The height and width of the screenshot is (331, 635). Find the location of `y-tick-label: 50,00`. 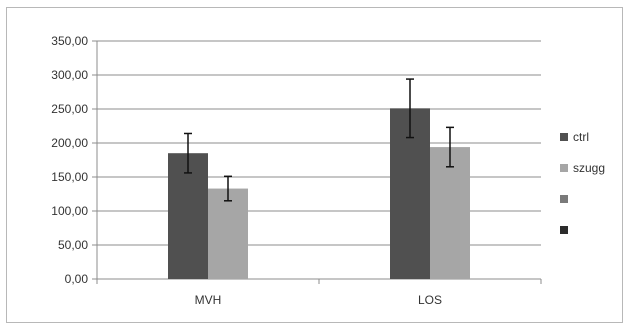

y-tick-label: 50,00 is located at coordinates (73, 245).